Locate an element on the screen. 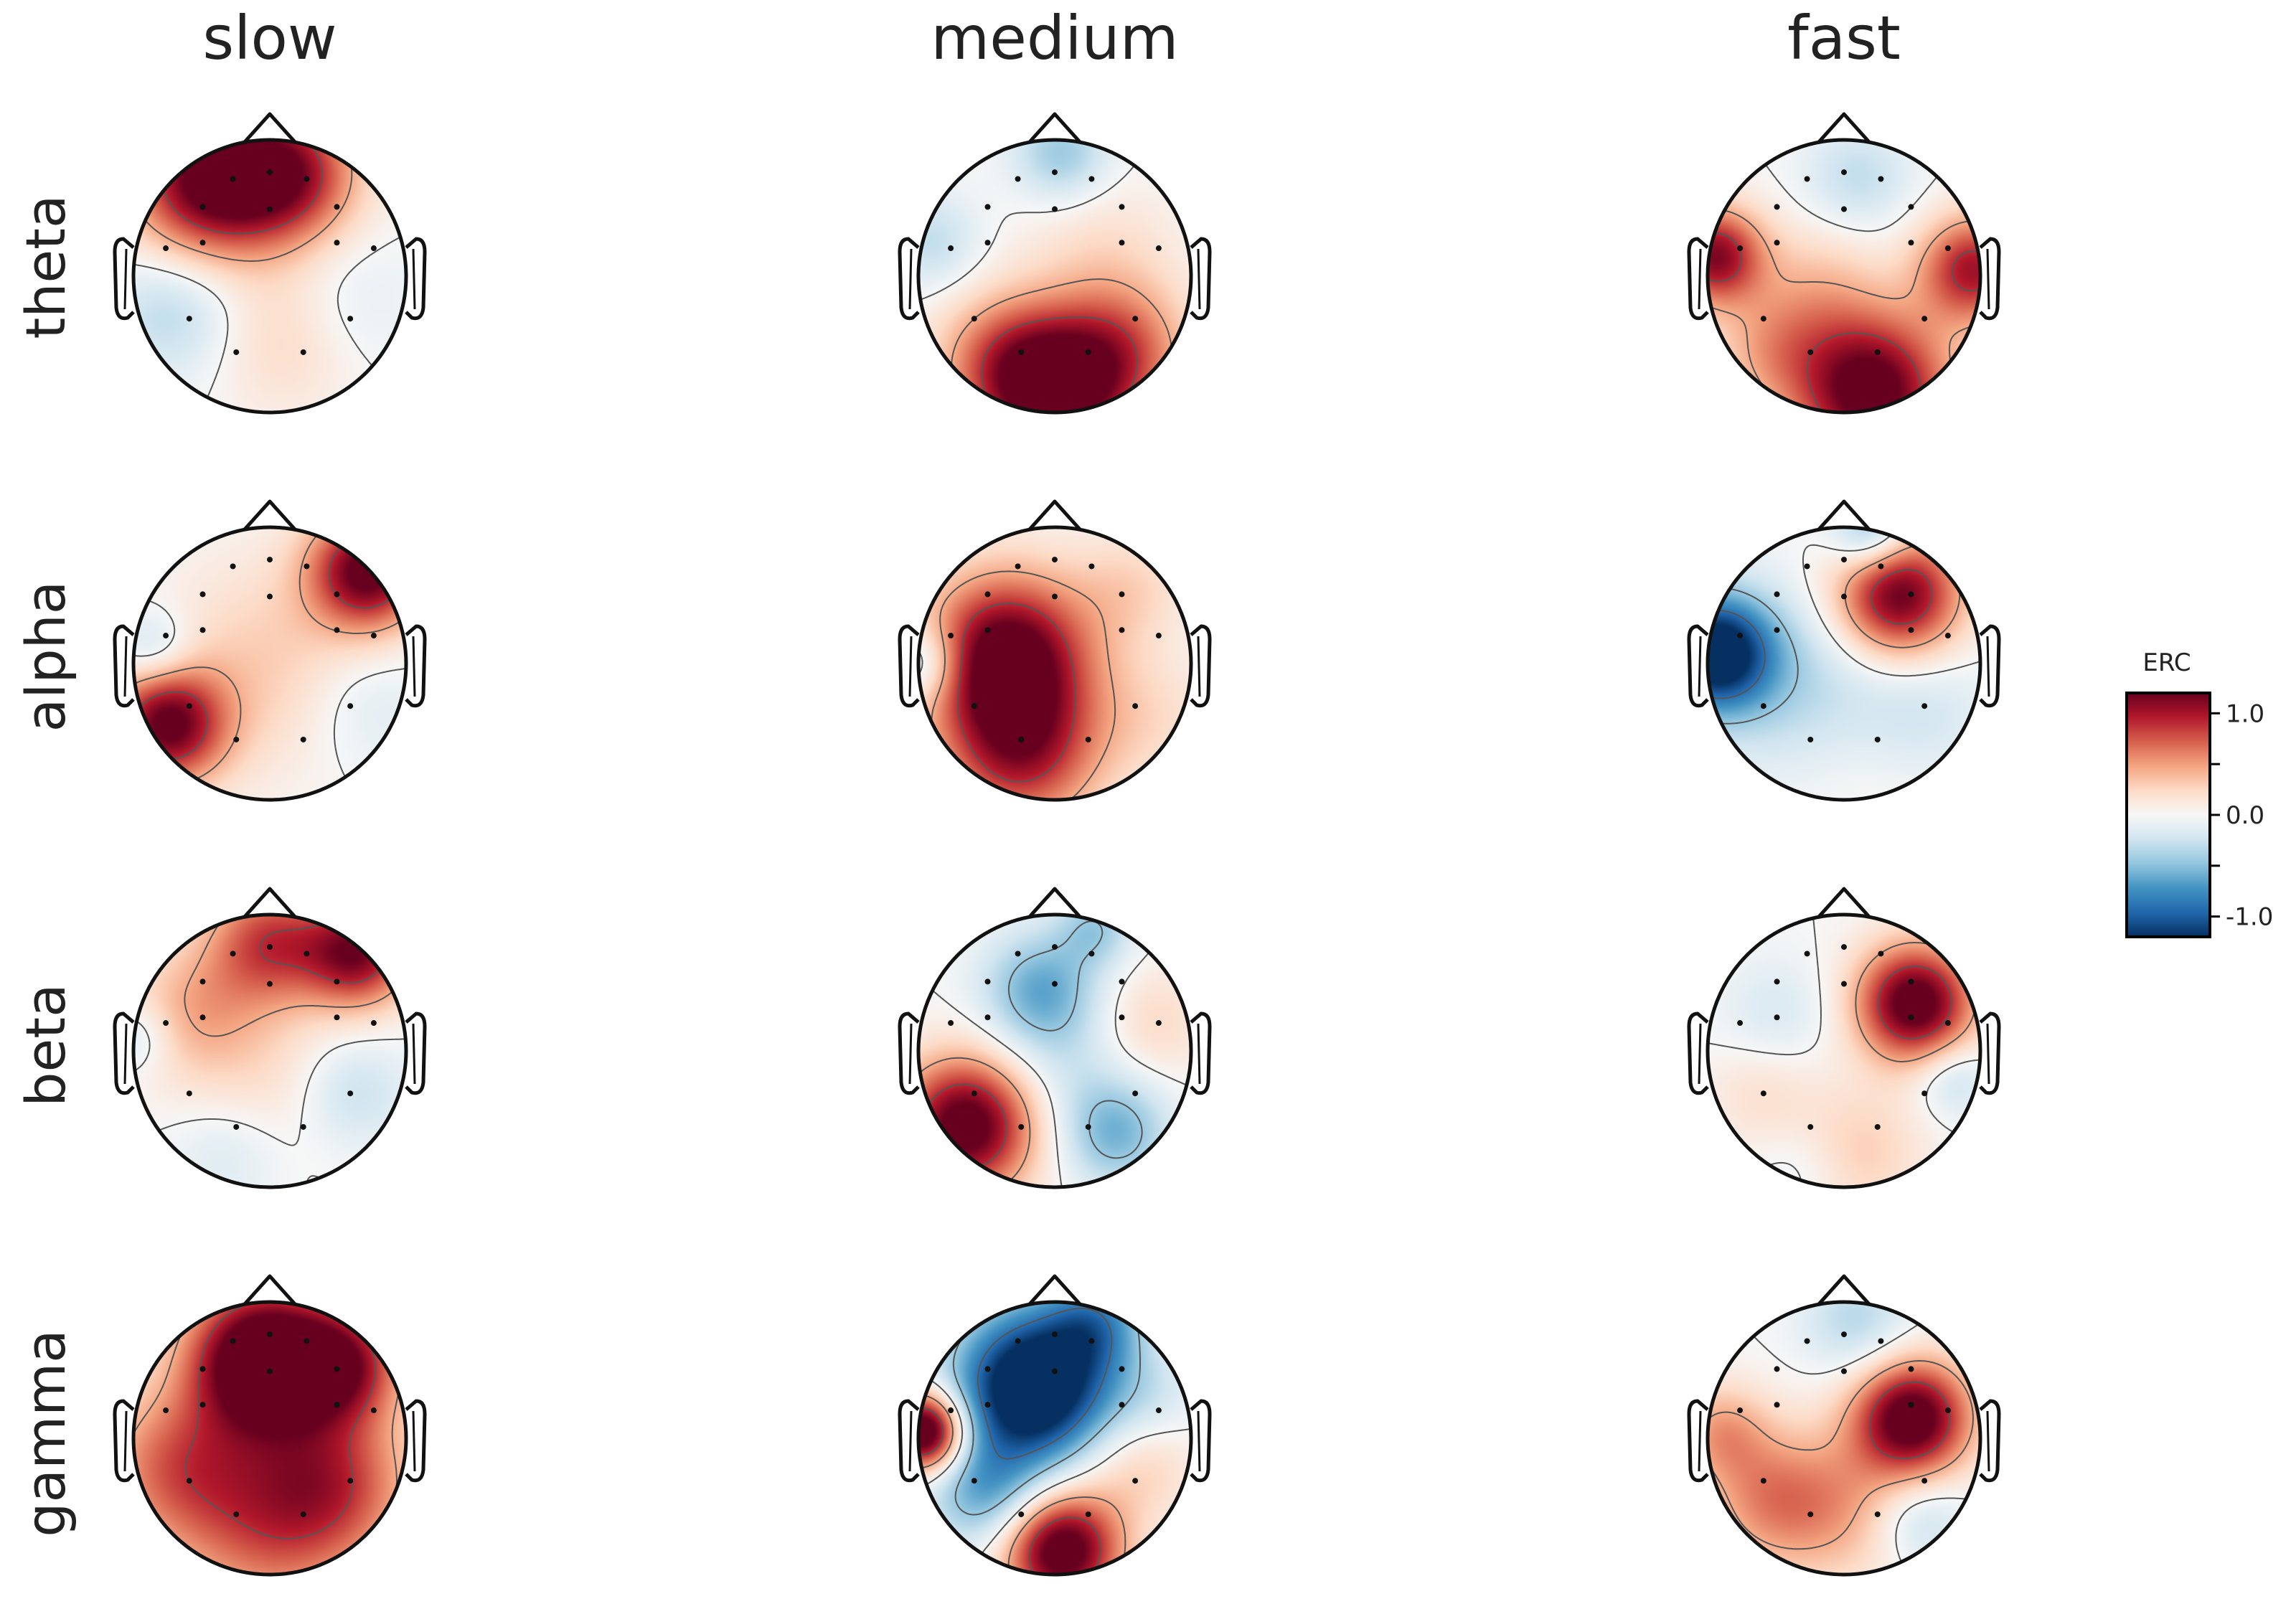 This screenshot has width=2296, height=1604. topomap-gamma-fast is located at coordinates (1844, 1426).